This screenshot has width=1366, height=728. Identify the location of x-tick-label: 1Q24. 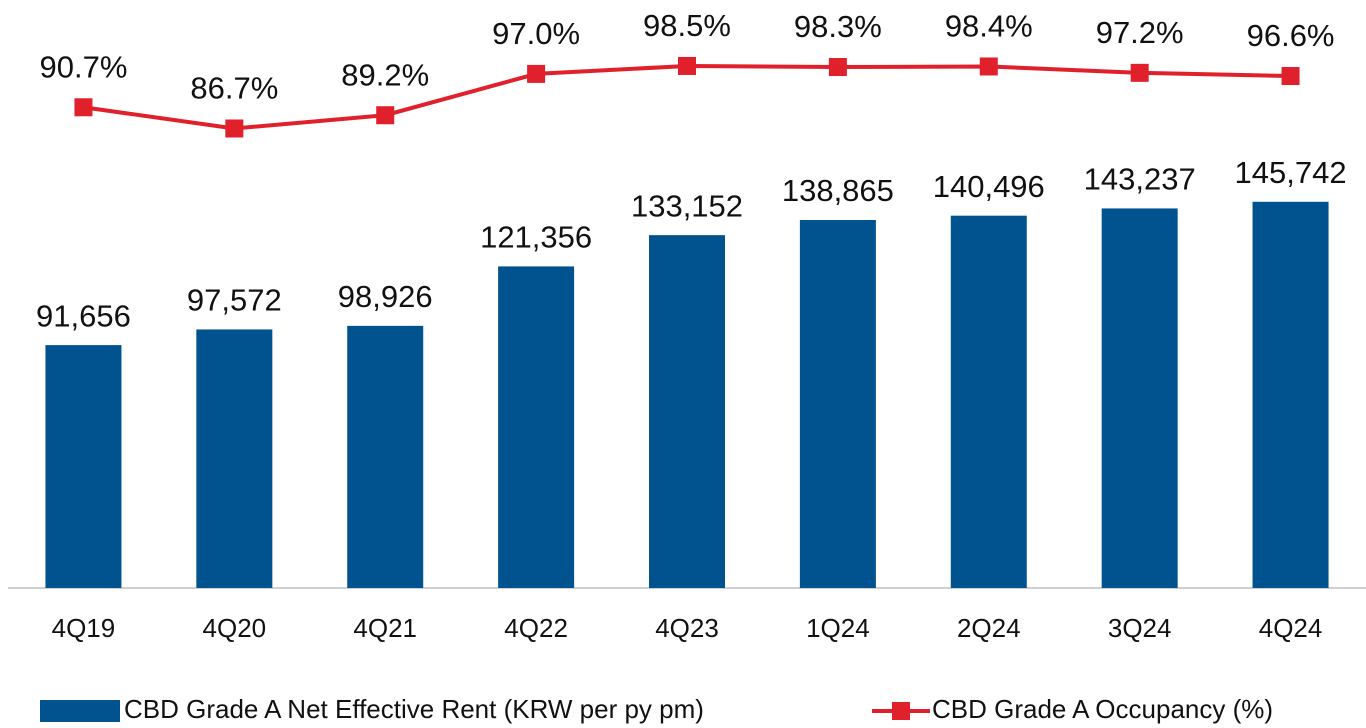
(838, 628).